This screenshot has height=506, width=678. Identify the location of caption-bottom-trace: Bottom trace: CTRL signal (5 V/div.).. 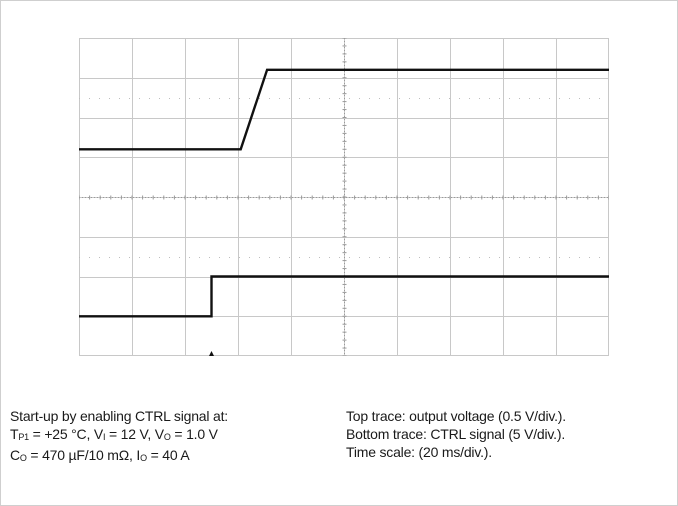
(456, 434).